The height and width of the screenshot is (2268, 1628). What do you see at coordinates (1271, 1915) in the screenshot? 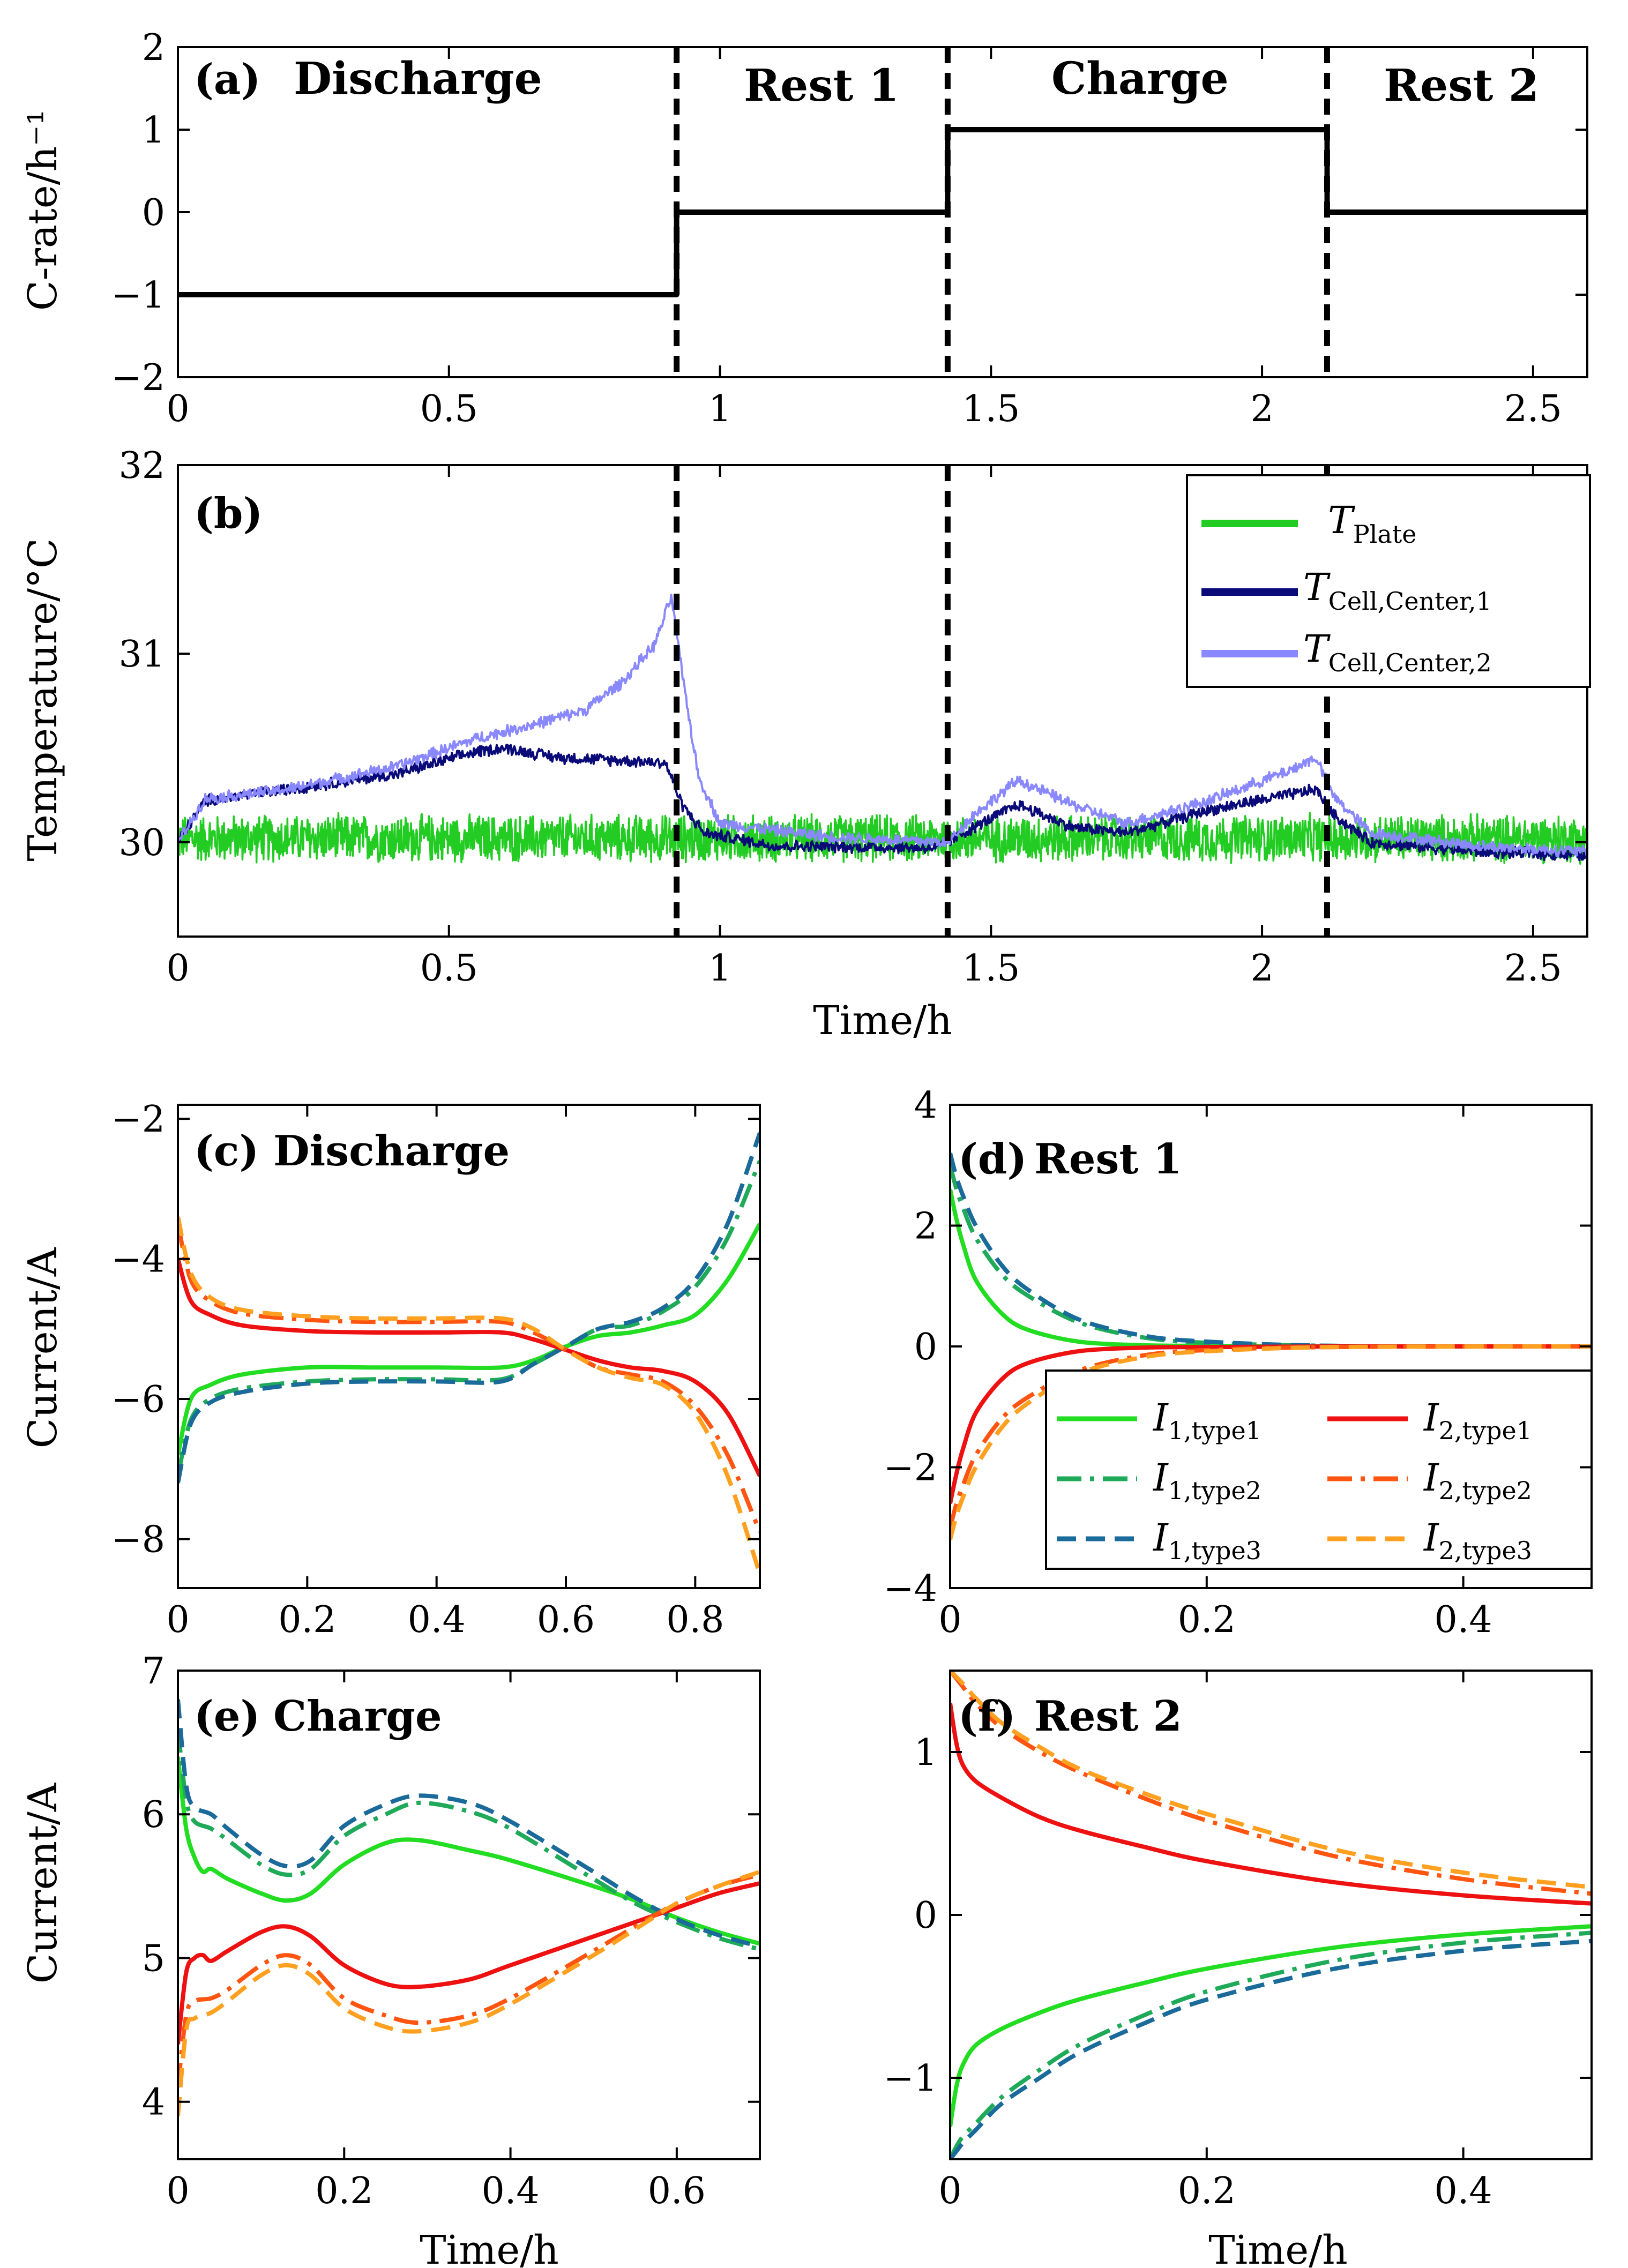
I see `panel-f-plot-area` at bounding box center [1271, 1915].